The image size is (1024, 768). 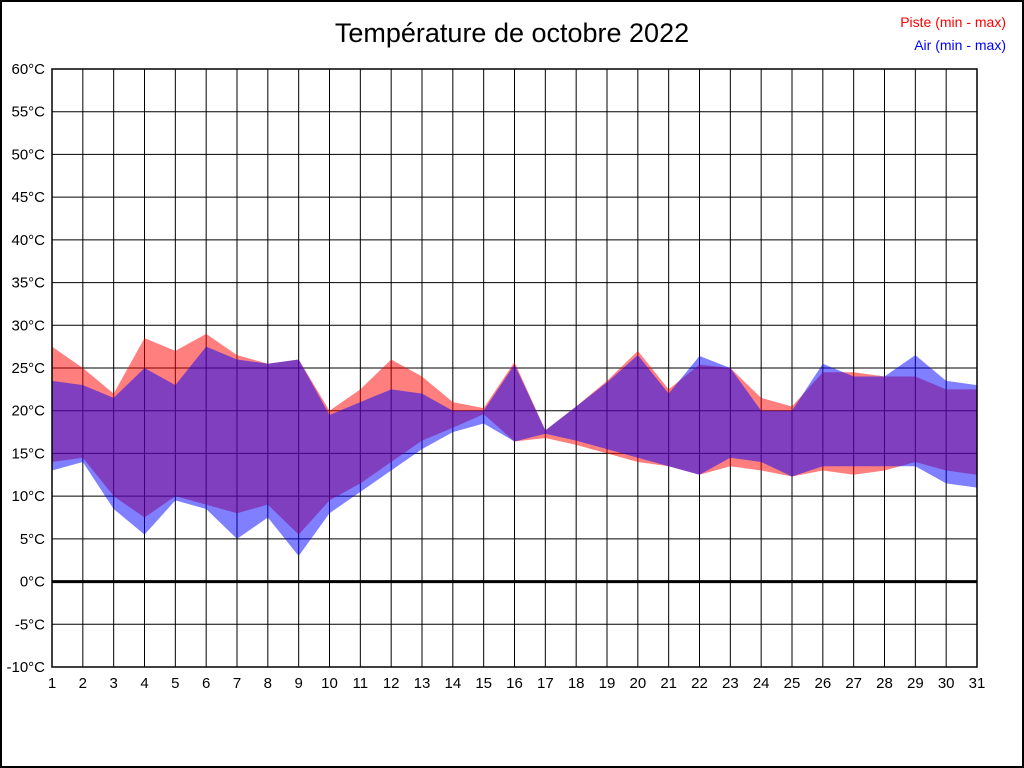 What do you see at coordinates (977, 683) in the screenshot?
I see `x-tick-label: 31` at bounding box center [977, 683].